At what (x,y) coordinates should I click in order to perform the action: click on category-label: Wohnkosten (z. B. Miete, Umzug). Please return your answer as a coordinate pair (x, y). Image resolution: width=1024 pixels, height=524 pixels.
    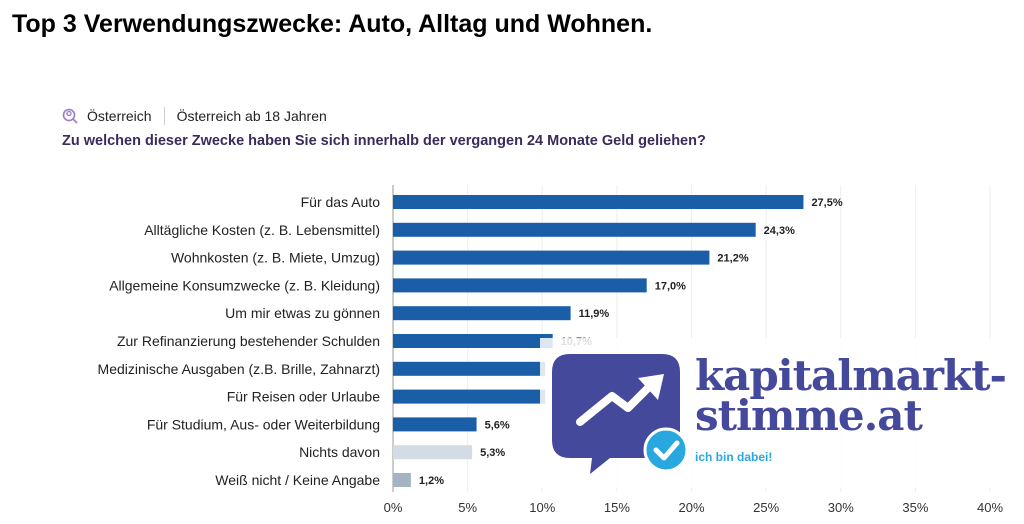
    Looking at the image, I should click on (275, 258).